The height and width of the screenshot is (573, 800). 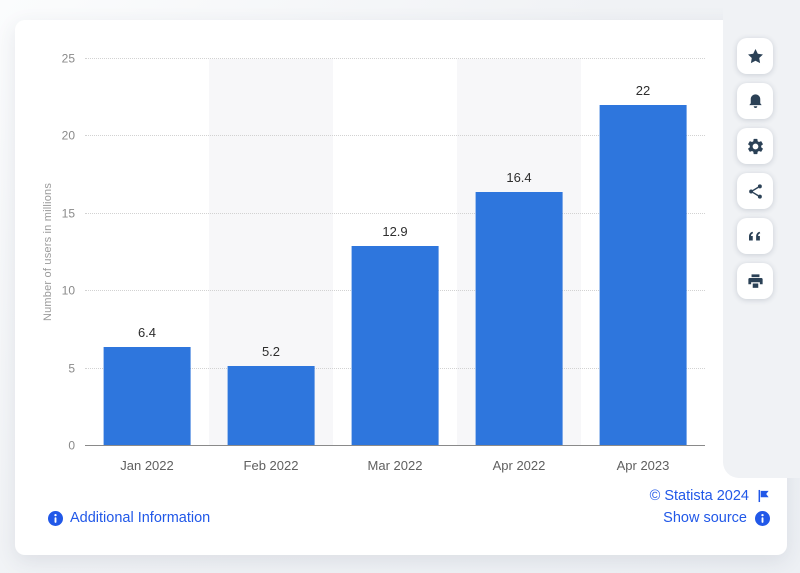 I want to click on chart-column: 5.2 Feb 2022, so click(x=271, y=266).